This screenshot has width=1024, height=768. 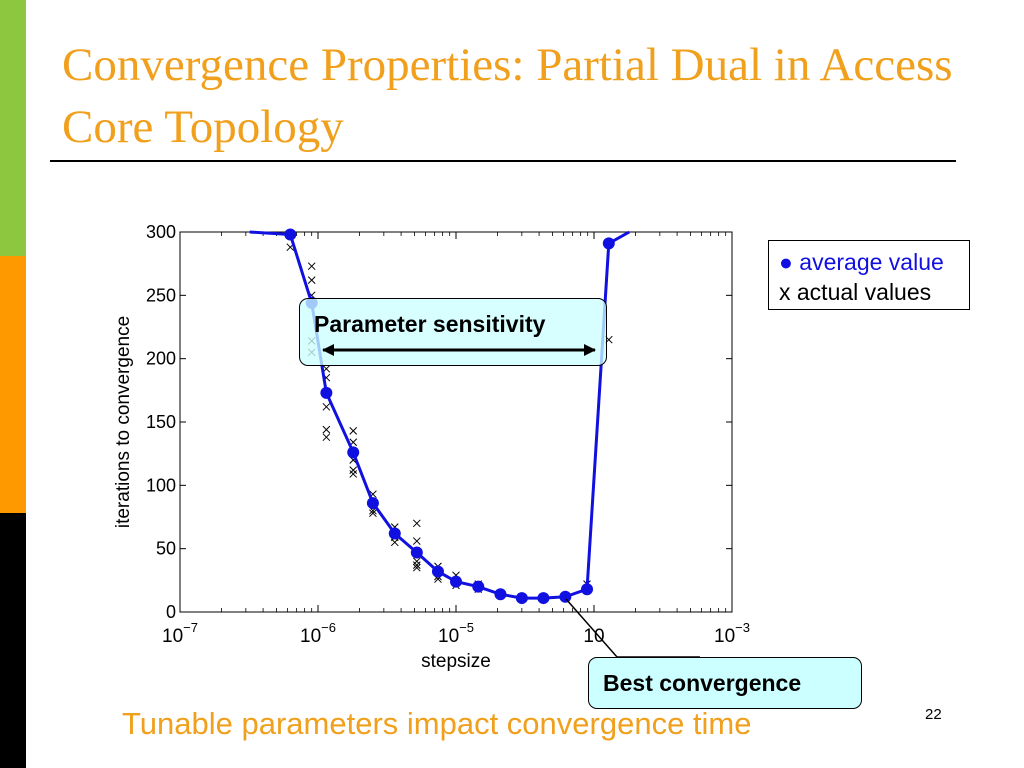 I want to click on x-tick-label-exponent: −7, so click(x=190, y=627).